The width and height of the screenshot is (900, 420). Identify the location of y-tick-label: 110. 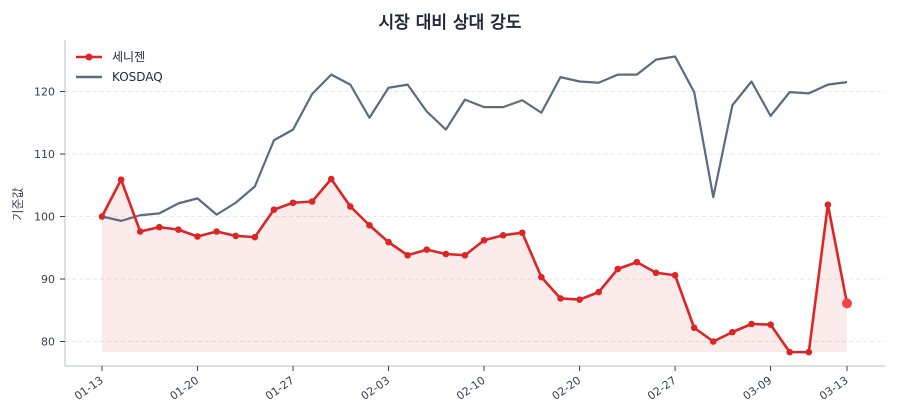
(44, 154).